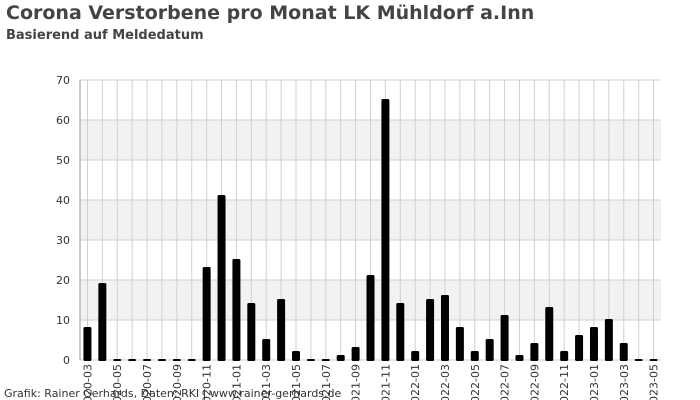  Describe the element at coordinates (564, 382) in the screenshot. I see `x-tick-label: 2022-11` at that location.